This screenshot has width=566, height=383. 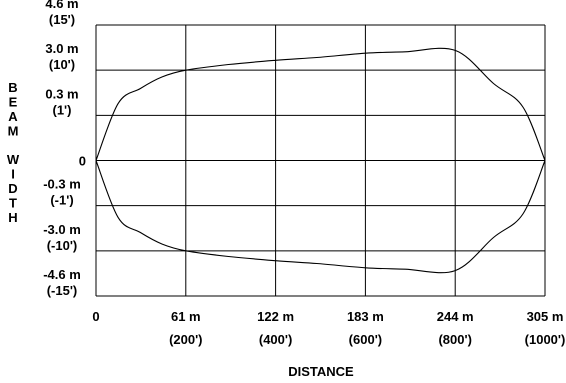 What do you see at coordinates (186, 316) in the screenshot?
I see `x-tick-label: 61 m` at bounding box center [186, 316].